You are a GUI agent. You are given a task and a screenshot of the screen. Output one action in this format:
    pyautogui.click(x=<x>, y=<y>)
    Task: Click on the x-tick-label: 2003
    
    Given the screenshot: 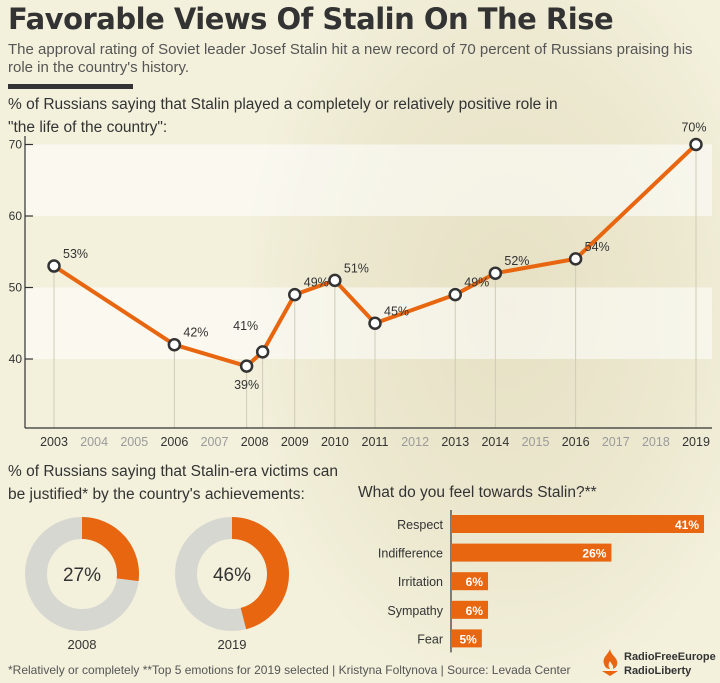 What is the action you would take?
    pyautogui.click(x=54, y=442)
    